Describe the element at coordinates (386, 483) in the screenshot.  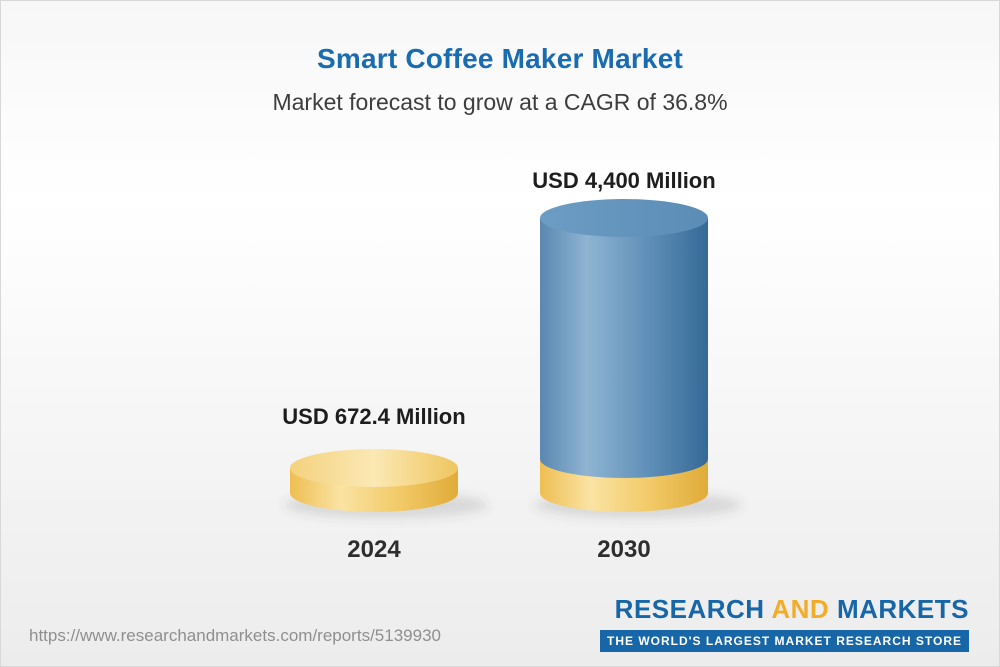
I see `bar-2024` at that location.